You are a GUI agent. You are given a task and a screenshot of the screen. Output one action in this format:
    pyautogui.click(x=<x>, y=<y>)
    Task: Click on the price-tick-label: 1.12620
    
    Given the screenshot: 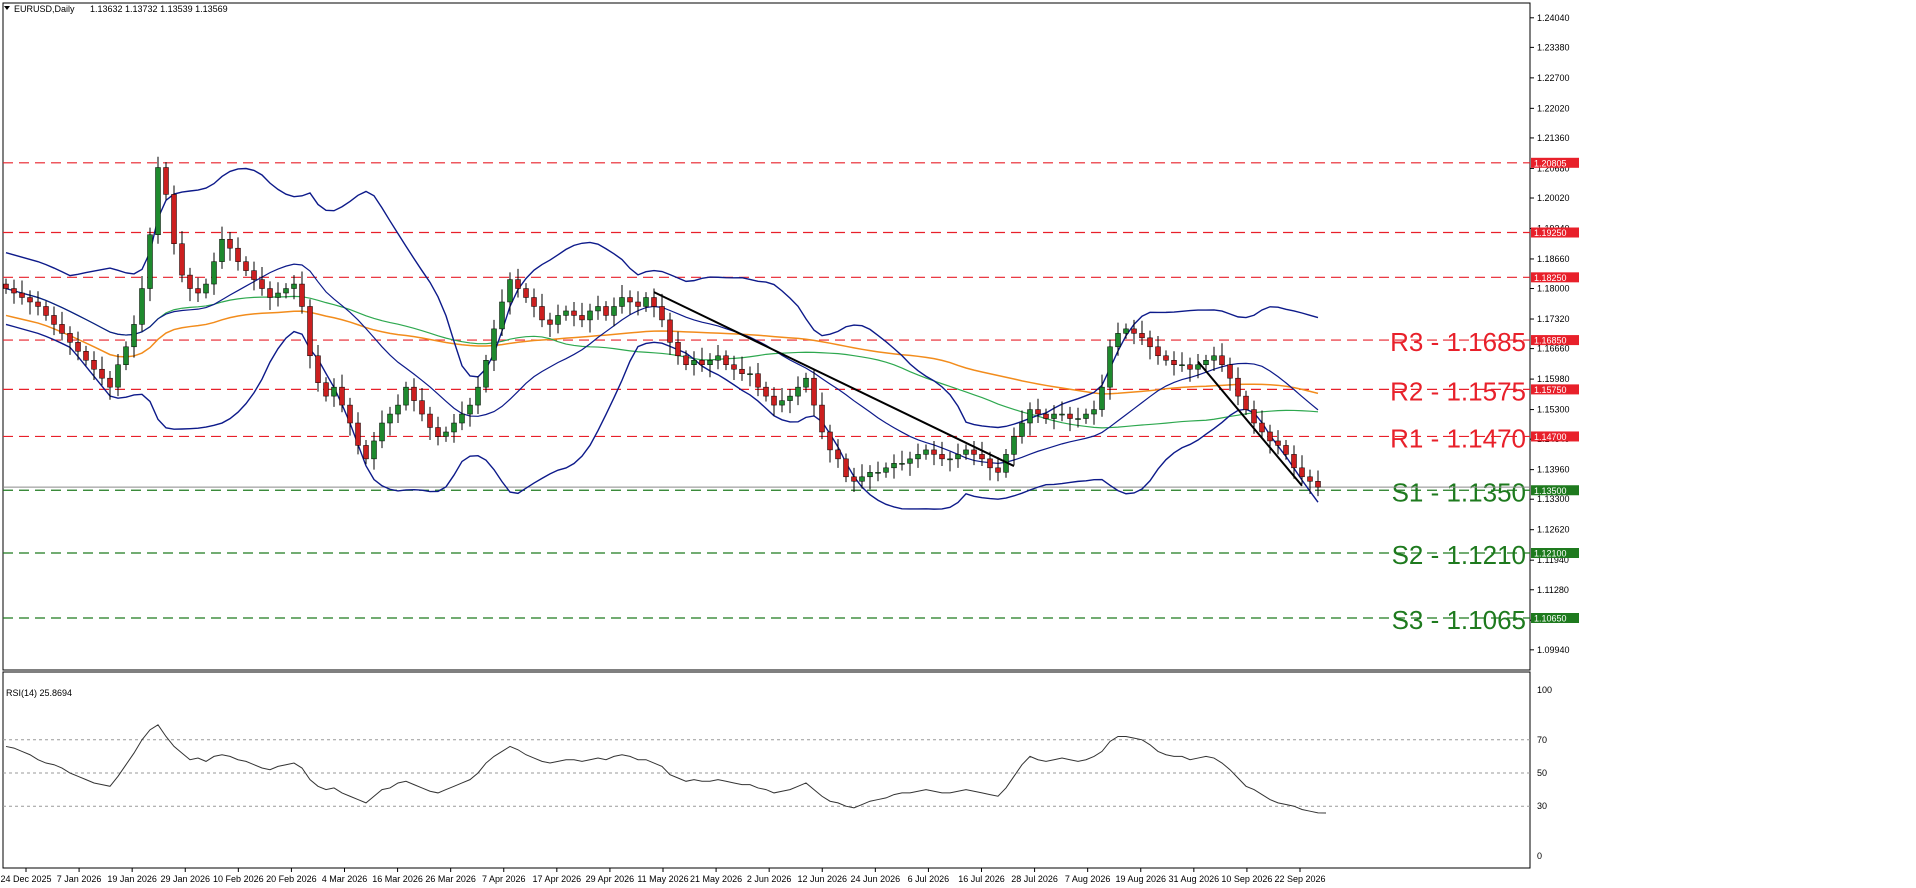 What is the action you would take?
    pyautogui.click(x=1553, y=530)
    